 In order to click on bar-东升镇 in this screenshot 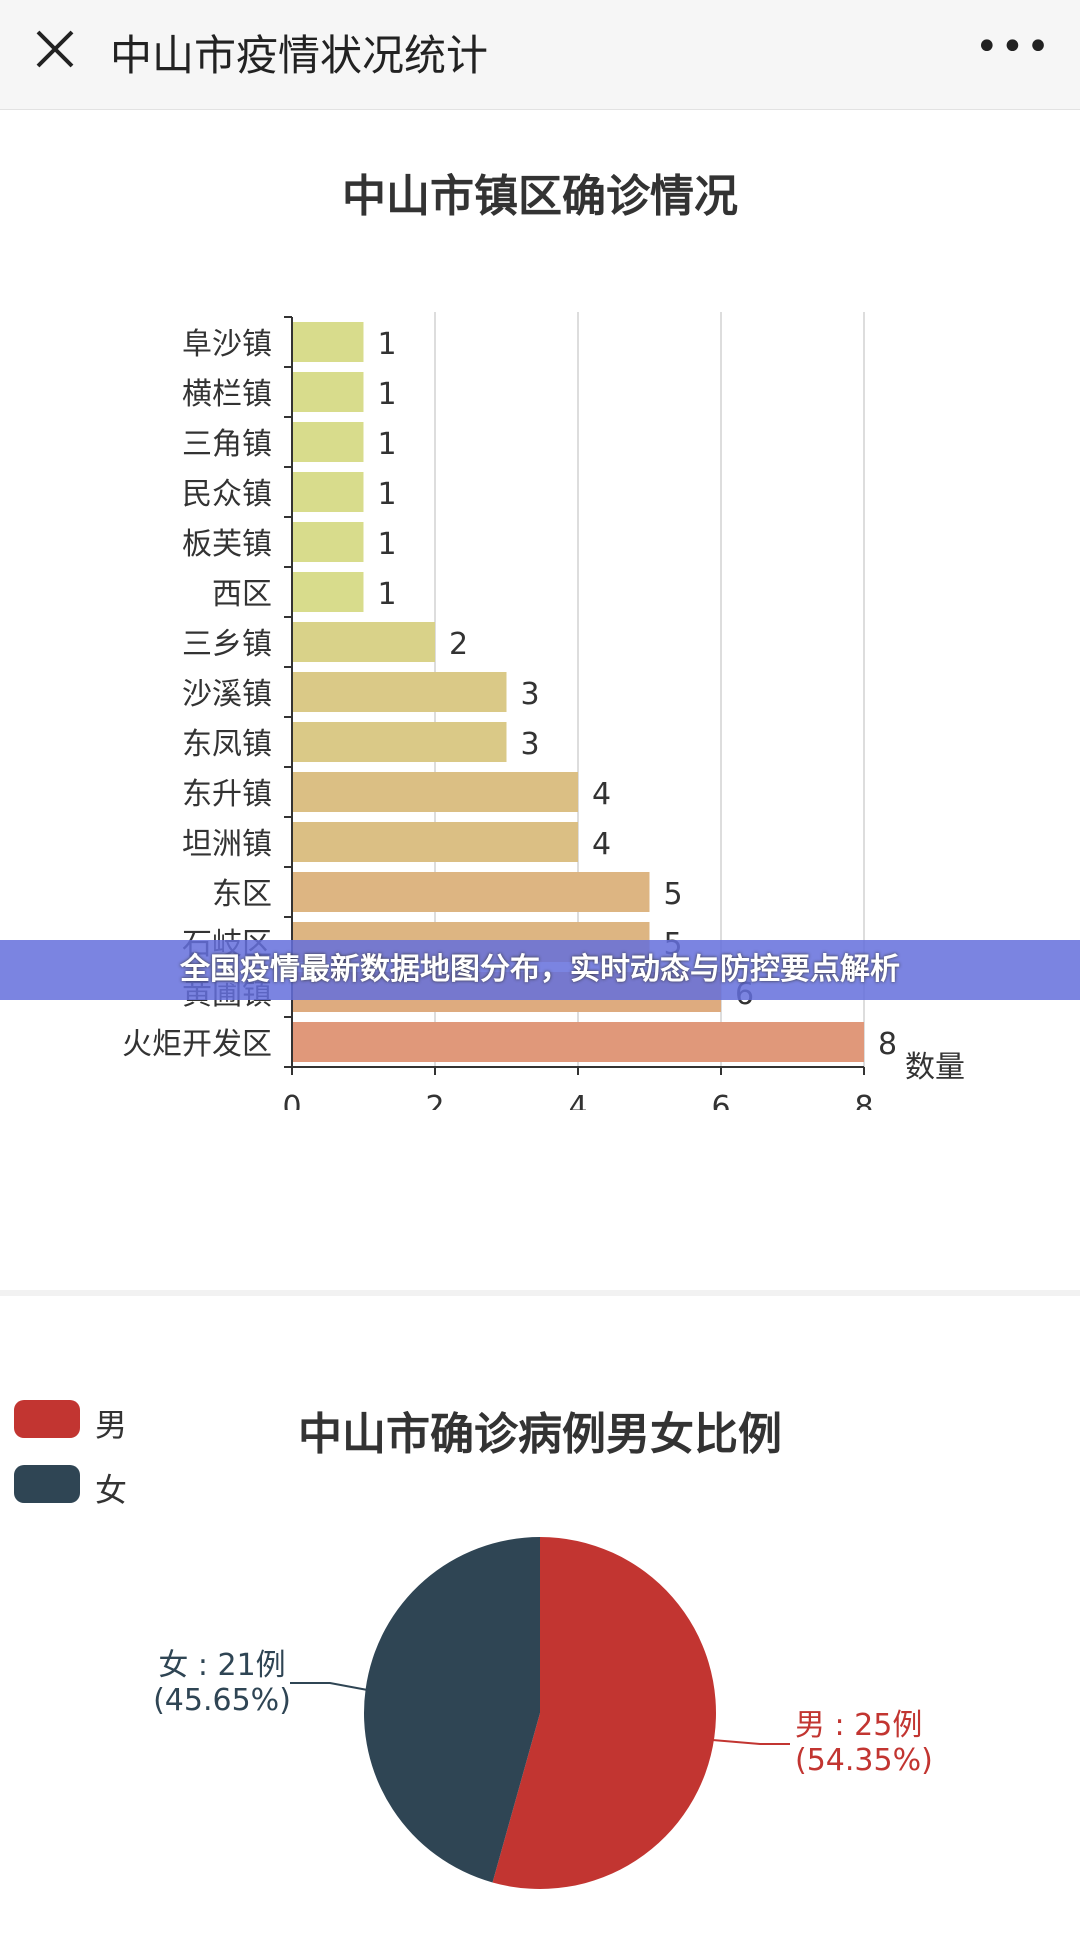, I will do `click(435, 792)`.